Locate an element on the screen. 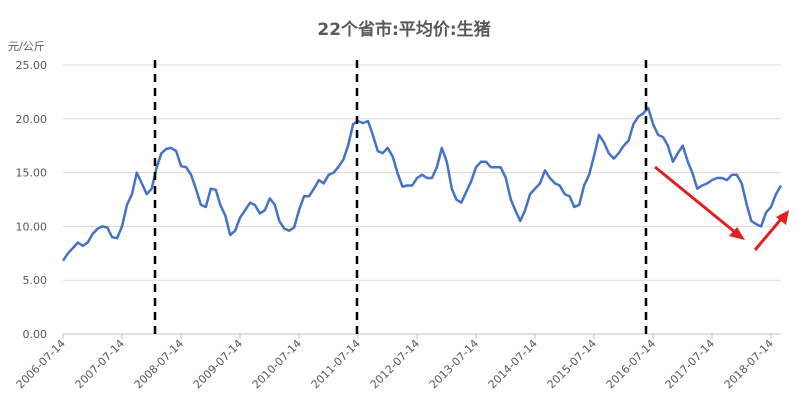 The width and height of the screenshot is (808, 413). x-tick-label: 2009-07-14 is located at coordinates (218, 364).